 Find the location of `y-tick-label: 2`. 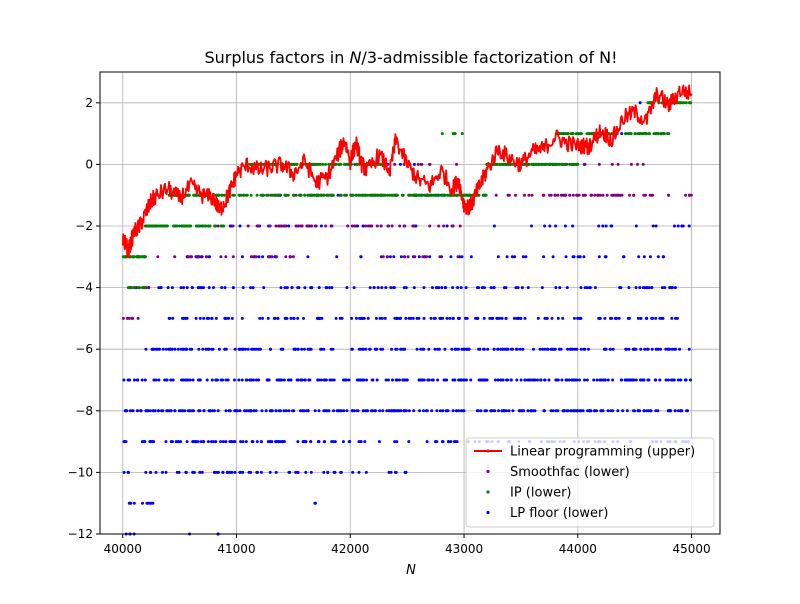

y-tick-label: 2 is located at coordinates (89, 103).